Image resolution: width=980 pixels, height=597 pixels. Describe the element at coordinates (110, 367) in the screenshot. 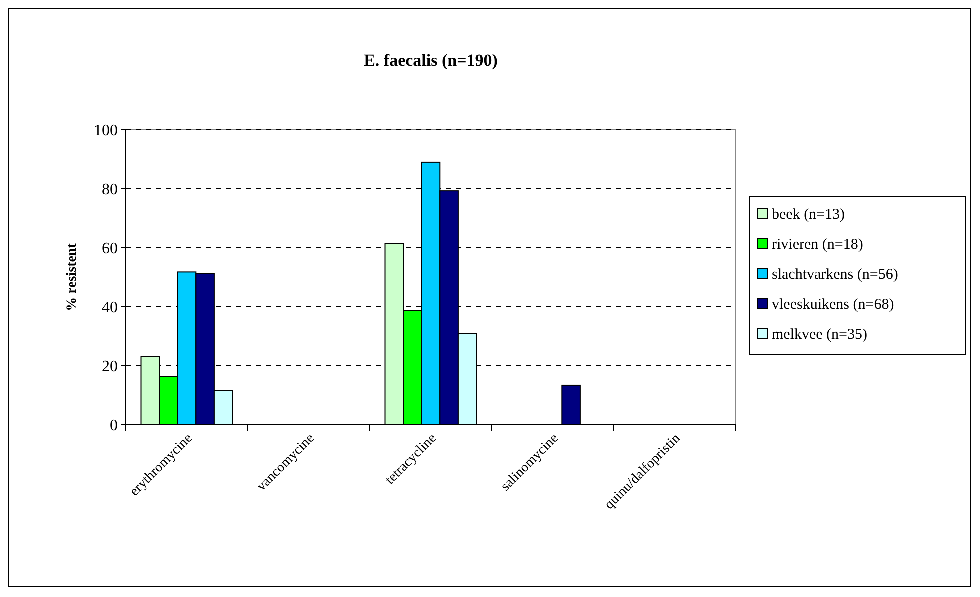

I see `y-tick-label: 20` at that location.